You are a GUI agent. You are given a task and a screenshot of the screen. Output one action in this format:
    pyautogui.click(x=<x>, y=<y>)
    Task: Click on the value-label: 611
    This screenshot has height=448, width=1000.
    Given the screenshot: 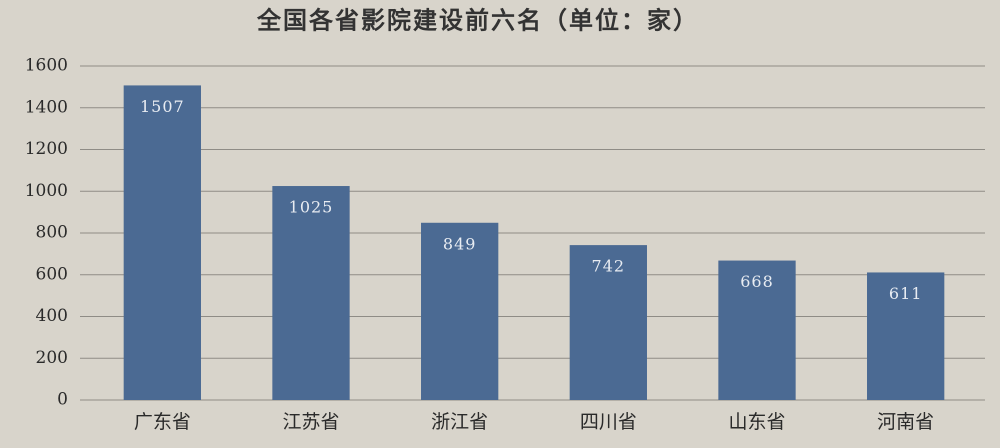 What is the action you would take?
    pyautogui.click(x=906, y=293)
    